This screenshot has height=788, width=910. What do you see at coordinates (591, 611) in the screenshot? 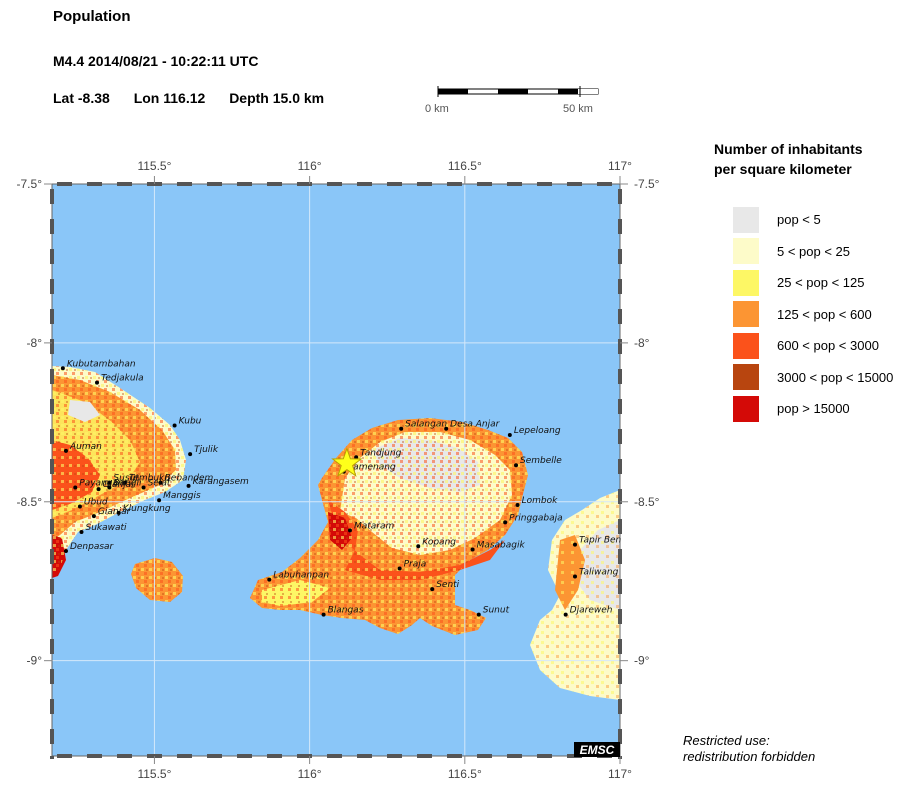
I see `city-label: Djareweh` at bounding box center [591, 611].